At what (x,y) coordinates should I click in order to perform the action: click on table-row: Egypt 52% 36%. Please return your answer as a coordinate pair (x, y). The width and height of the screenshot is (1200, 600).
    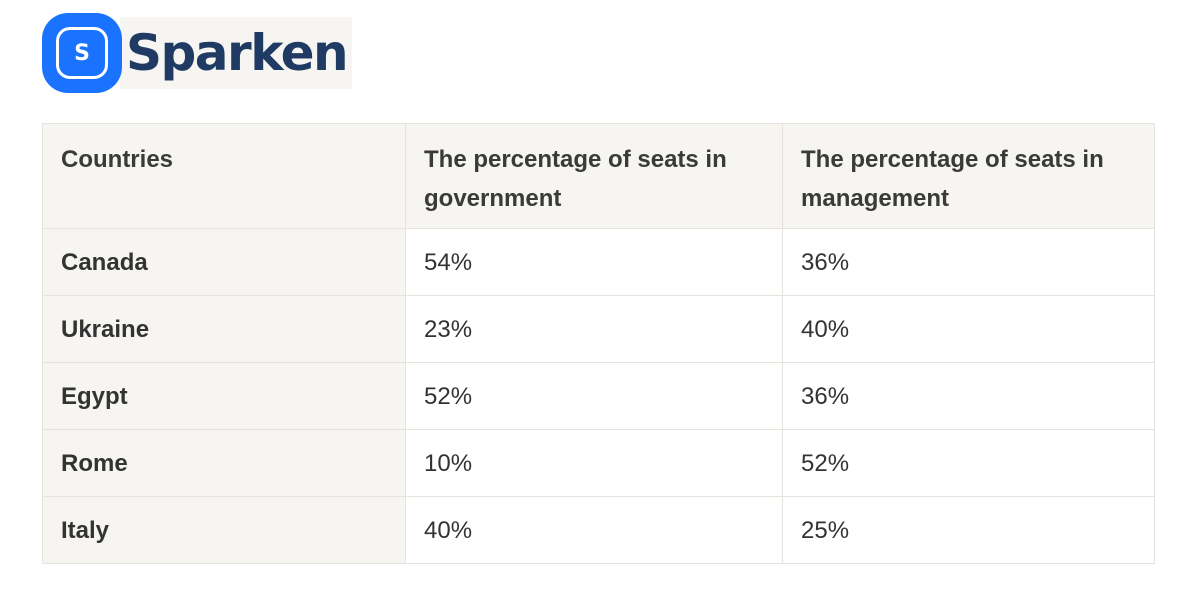
    Looking at the image, I should click on (598, 396).